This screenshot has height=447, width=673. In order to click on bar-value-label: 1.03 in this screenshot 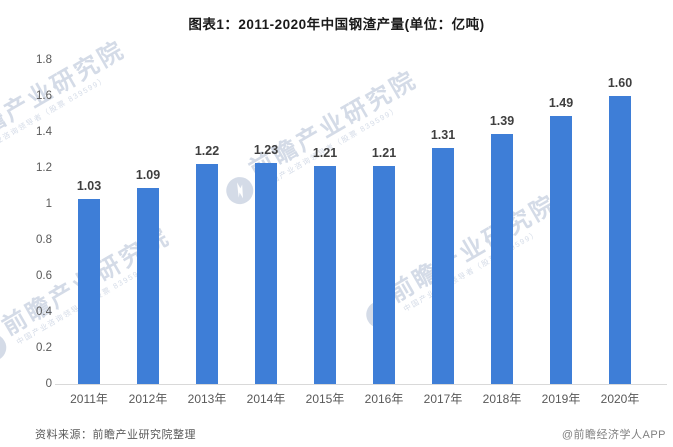, I will do `click(89, 186)`.